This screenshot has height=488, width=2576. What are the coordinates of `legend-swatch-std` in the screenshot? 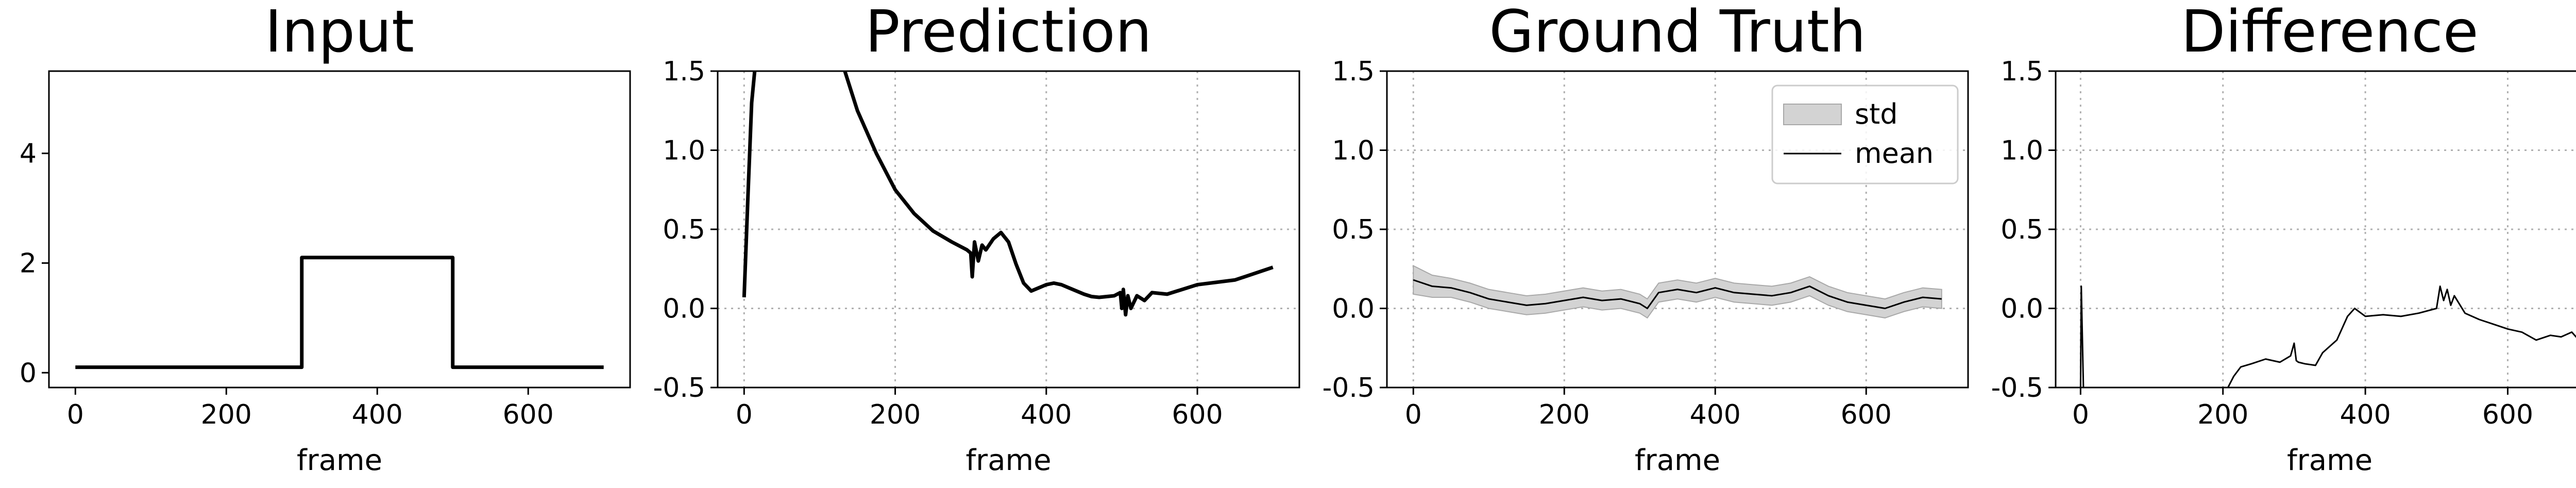 It's located at (1812, 114).